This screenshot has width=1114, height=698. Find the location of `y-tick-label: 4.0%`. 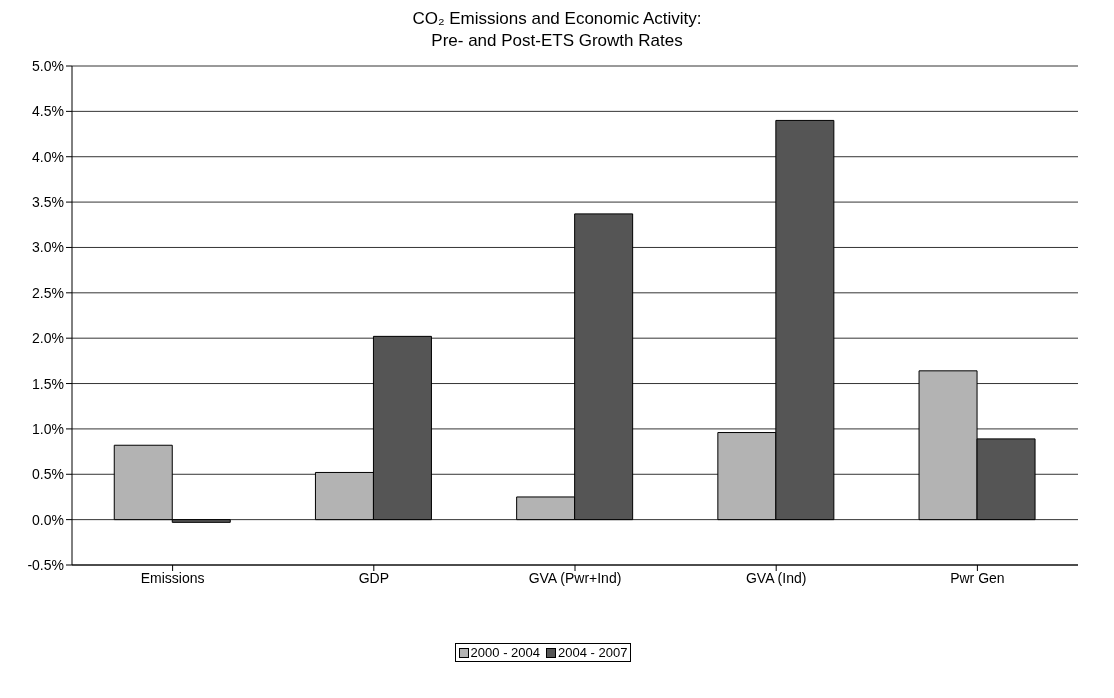

y-tick-label: 4.0% is located at coordinates (48, 156).